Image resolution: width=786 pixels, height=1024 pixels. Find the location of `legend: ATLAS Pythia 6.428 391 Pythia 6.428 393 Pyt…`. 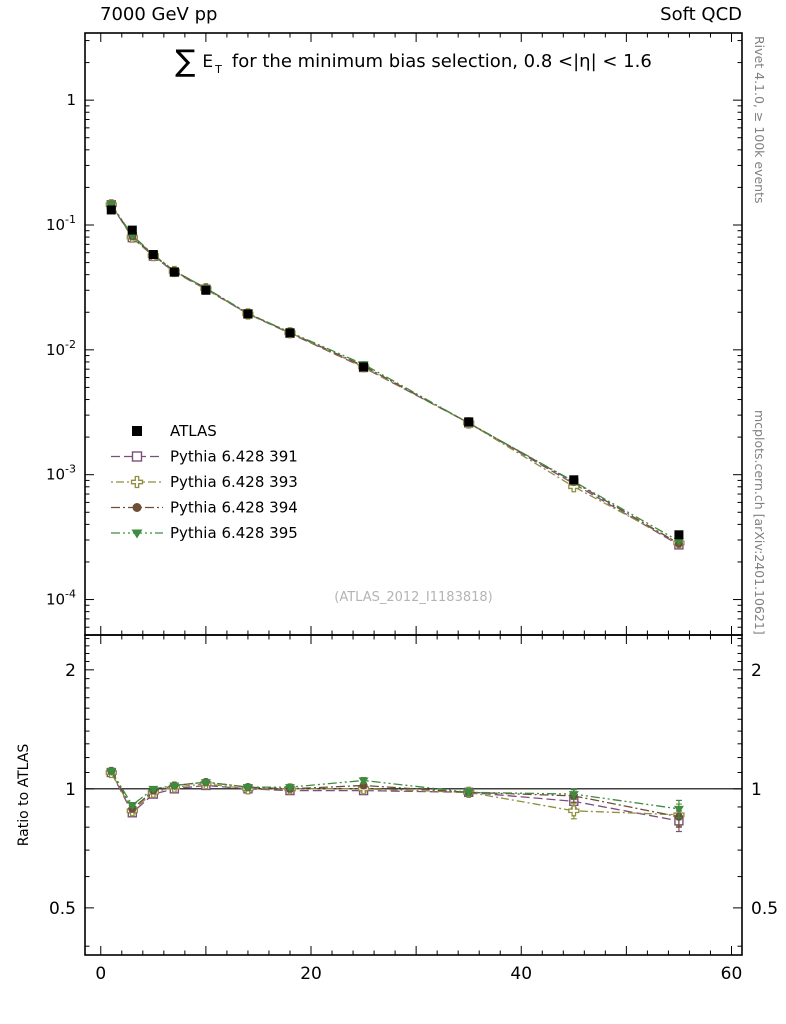

legend: ATLAS Pythia 6.428 391 Pythia 6.428 393 Pyt… is located at coordinates (204, 482).